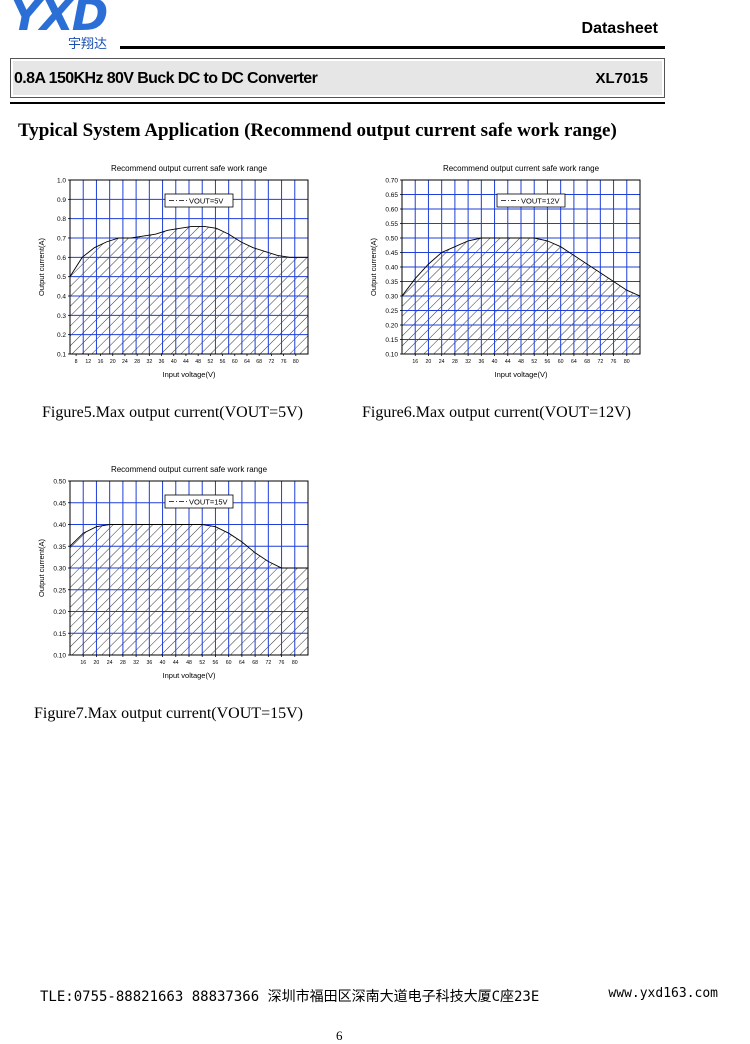 This screenshot has height=1044, width=750. What do you see at coordinates (59, 20) in the screenshot?
I see `logo-wordmark: YXD` at bounding box center [59, 20].